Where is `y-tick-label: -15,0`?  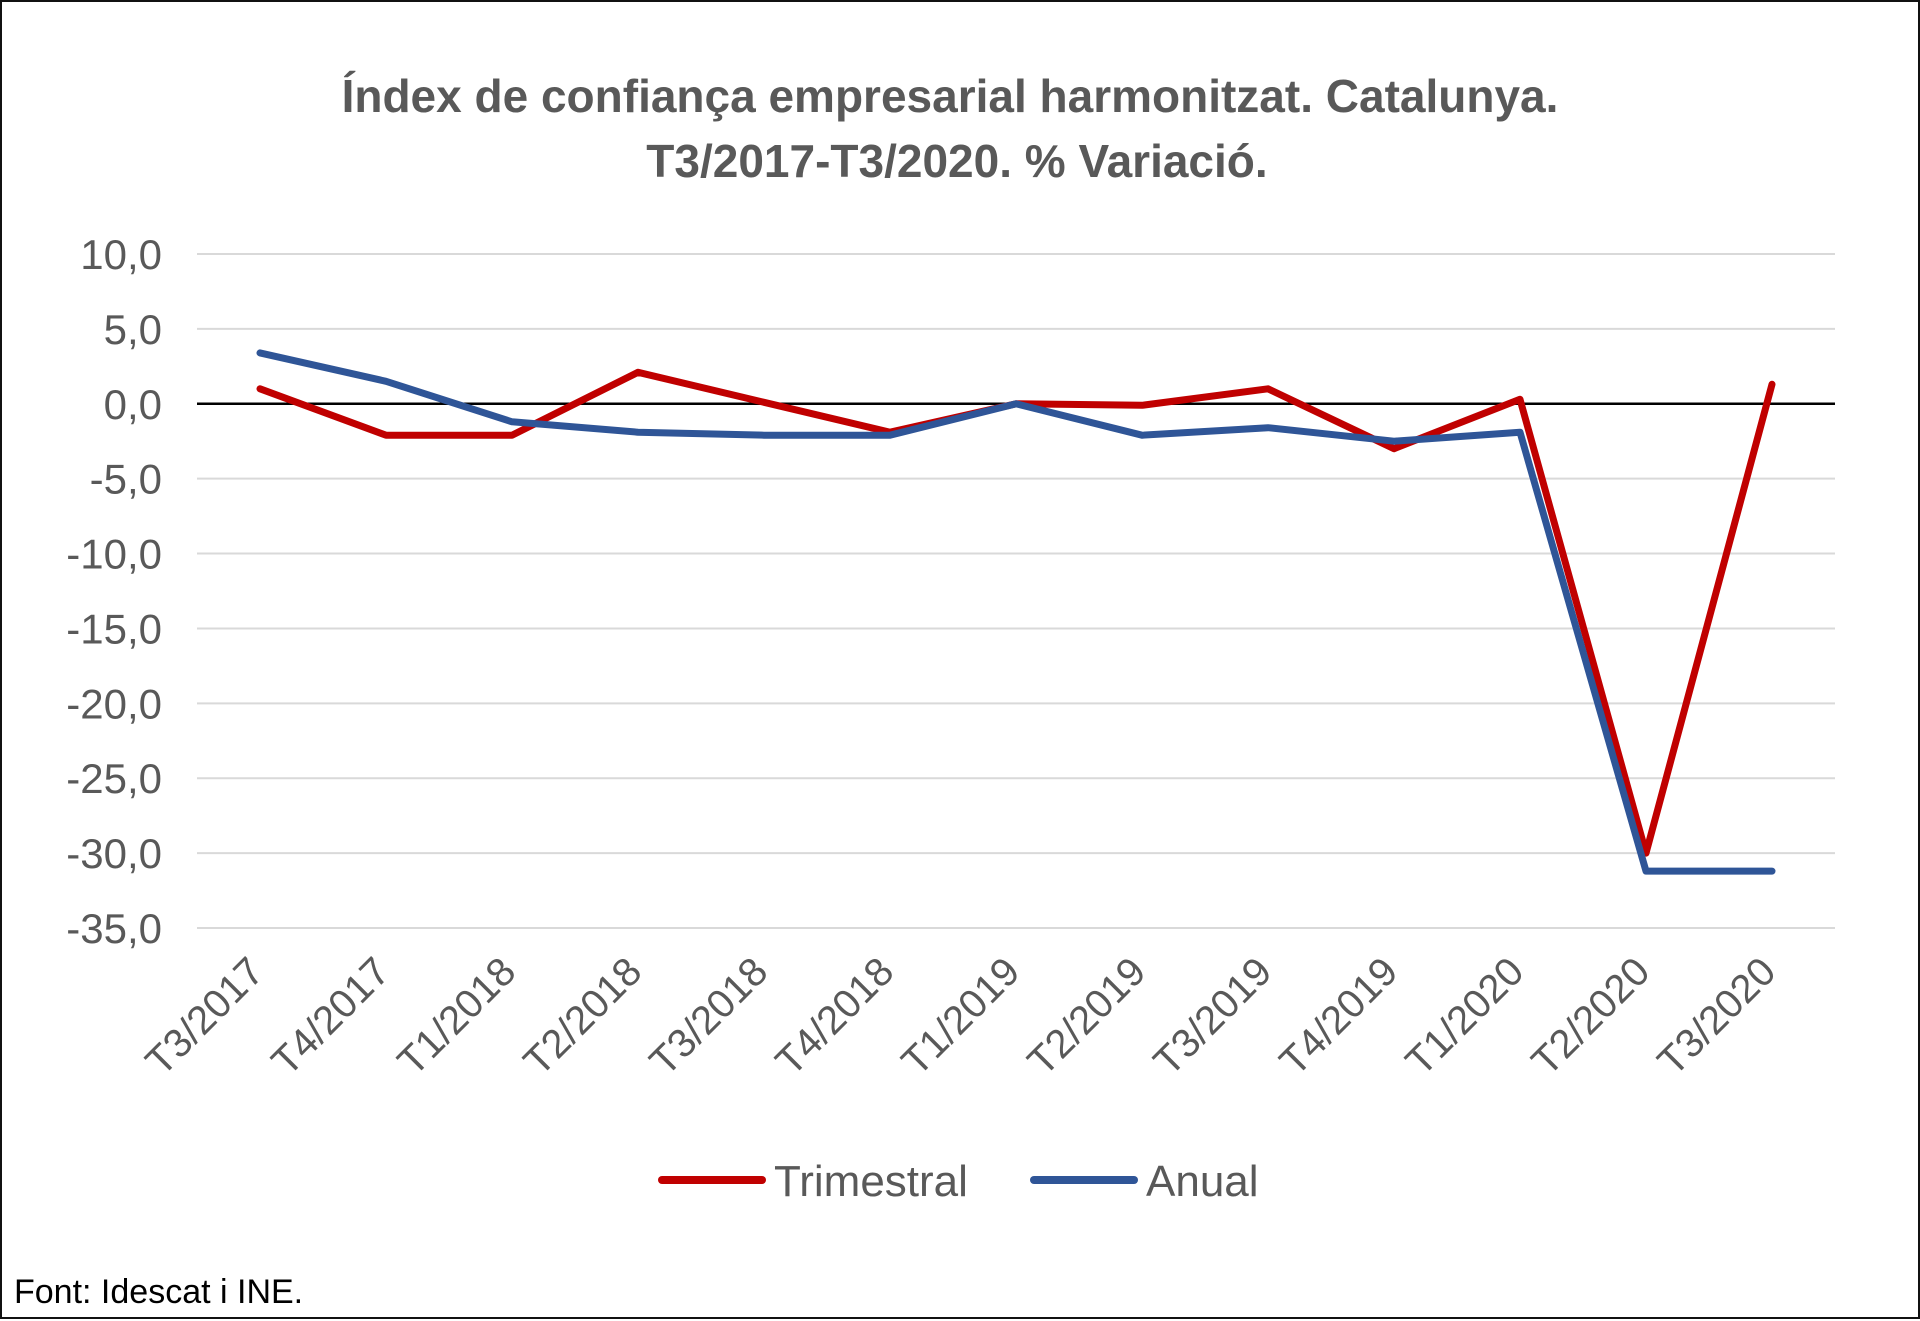 y-tick-label: -15,0 is located at coordinates (114, 628).